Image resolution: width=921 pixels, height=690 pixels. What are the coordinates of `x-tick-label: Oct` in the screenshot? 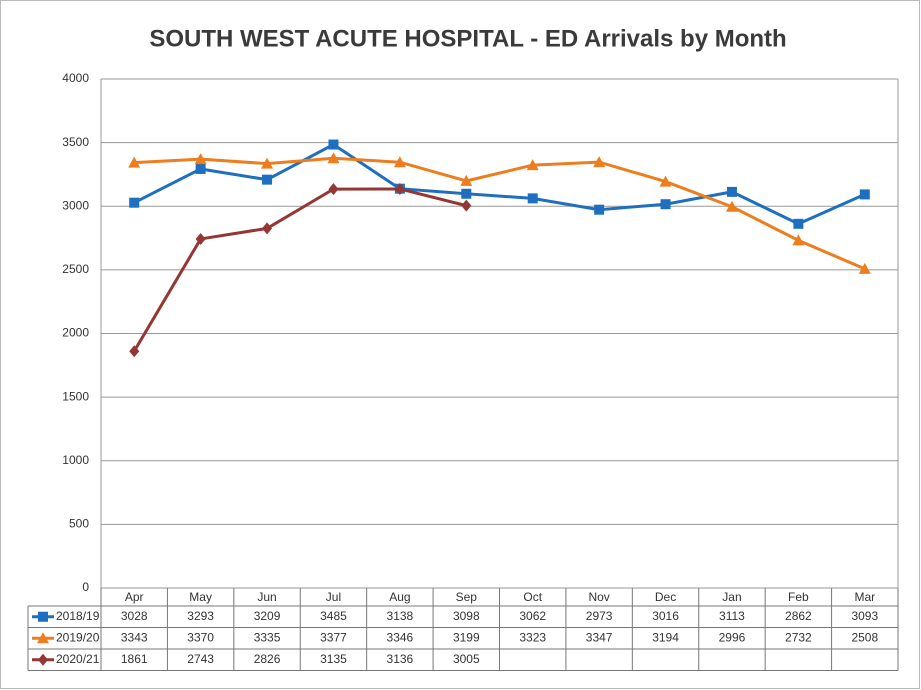 It's located at (532, 597).